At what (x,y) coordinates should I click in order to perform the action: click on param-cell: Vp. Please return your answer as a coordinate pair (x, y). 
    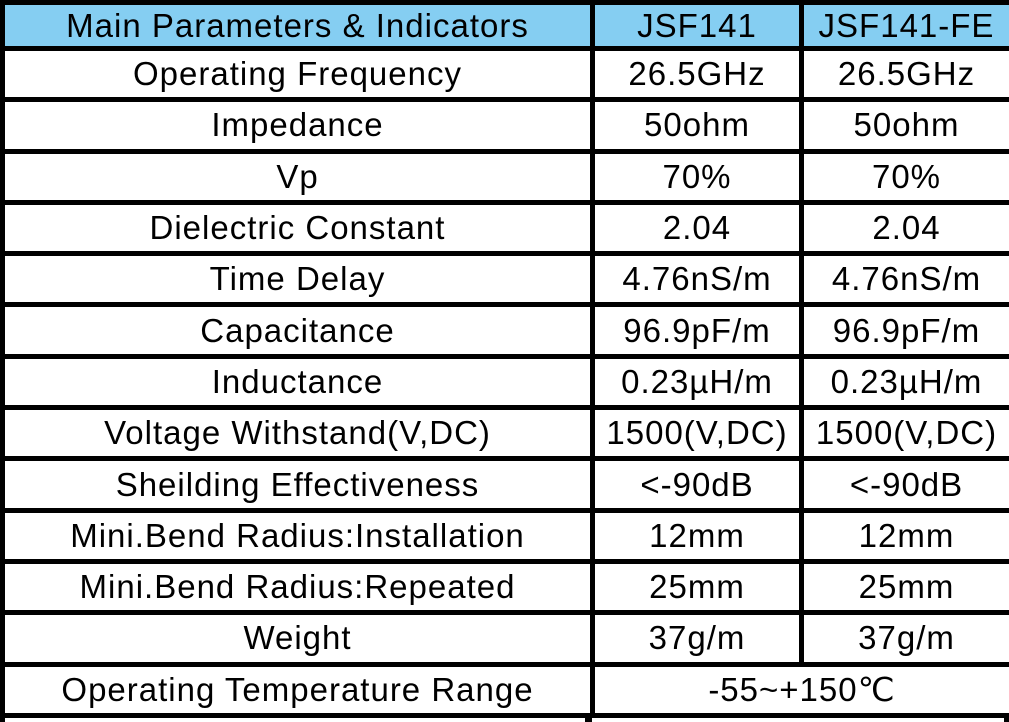
    Looking at the image, I should click on (297, 176).